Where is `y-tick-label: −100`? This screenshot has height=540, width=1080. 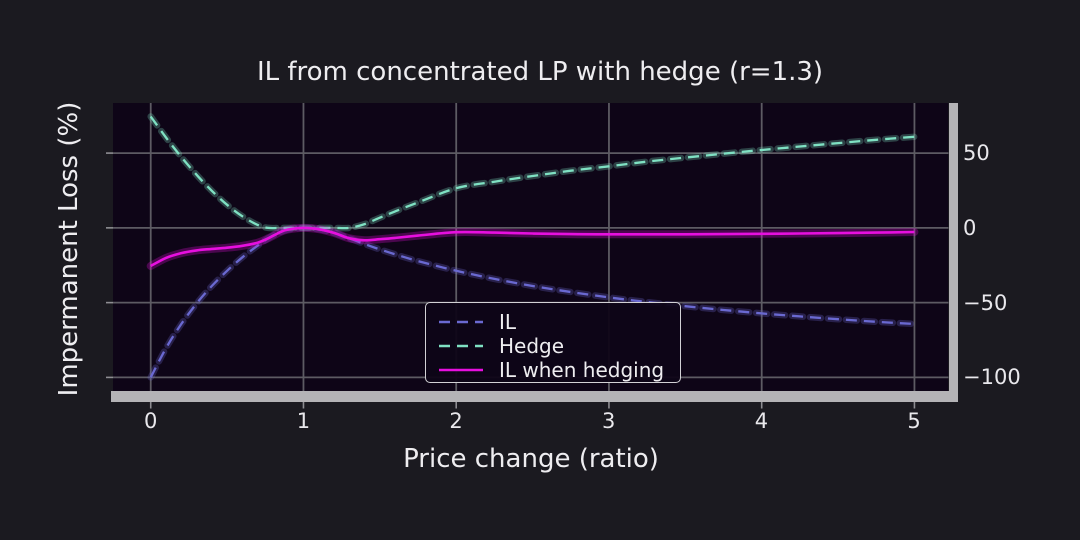
y-tick-label: −100 is located at coordinates (992, 377).